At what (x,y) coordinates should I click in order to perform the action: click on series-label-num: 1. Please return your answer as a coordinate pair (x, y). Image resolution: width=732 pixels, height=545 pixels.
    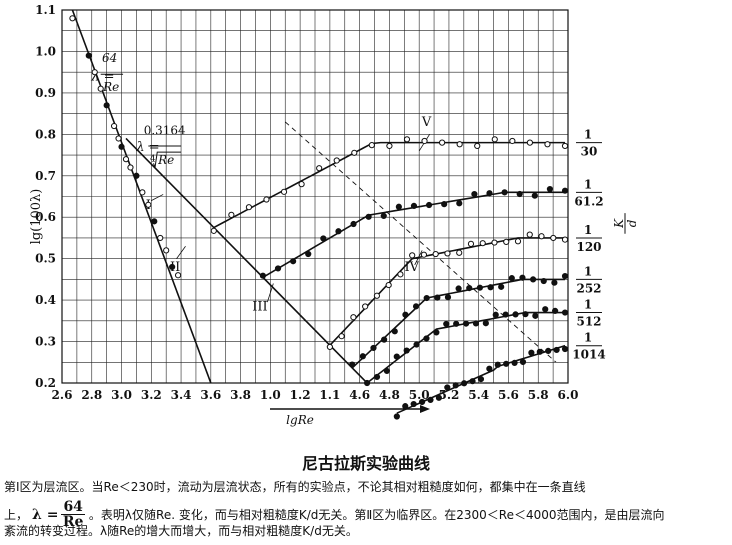
    Looking at the image, I should click on (588, 230).